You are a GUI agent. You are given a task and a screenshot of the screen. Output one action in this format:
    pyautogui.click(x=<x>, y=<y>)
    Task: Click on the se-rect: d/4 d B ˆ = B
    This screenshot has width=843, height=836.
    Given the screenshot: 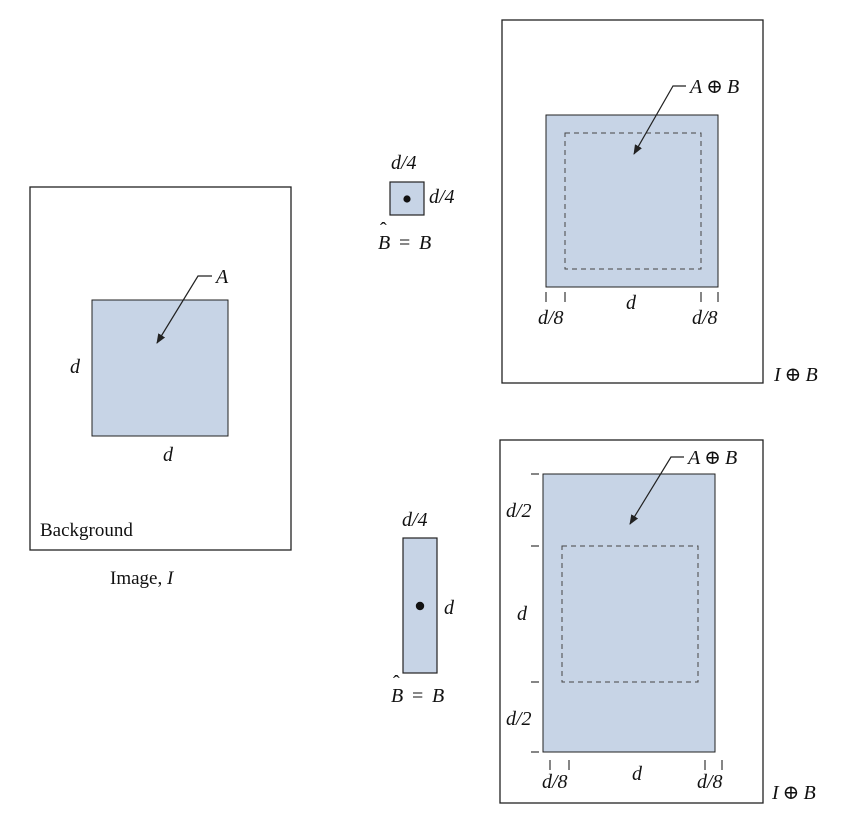 What is the action you would take?
    pyautogui.click(x=423, y=608)
    